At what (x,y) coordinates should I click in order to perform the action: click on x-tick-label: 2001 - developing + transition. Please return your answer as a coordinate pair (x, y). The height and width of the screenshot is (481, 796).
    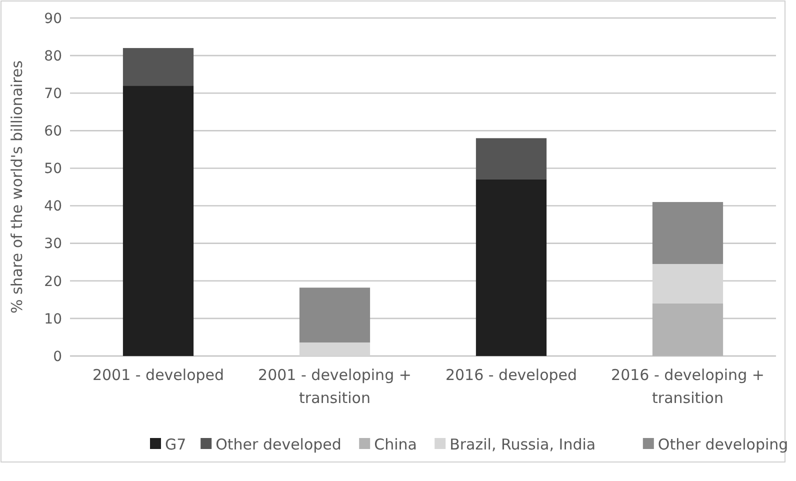
    Looking at the image, I should click on (335, 386).